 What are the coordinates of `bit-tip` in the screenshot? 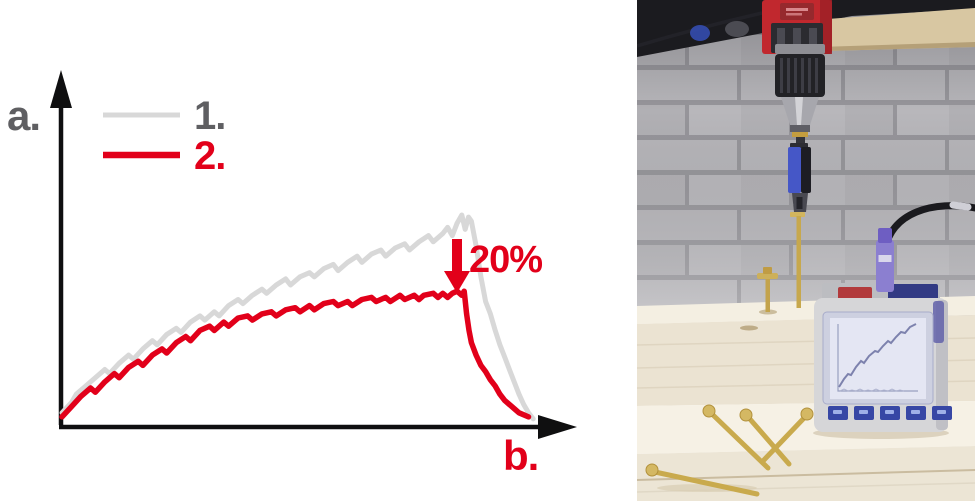 It's located at (800, 140).